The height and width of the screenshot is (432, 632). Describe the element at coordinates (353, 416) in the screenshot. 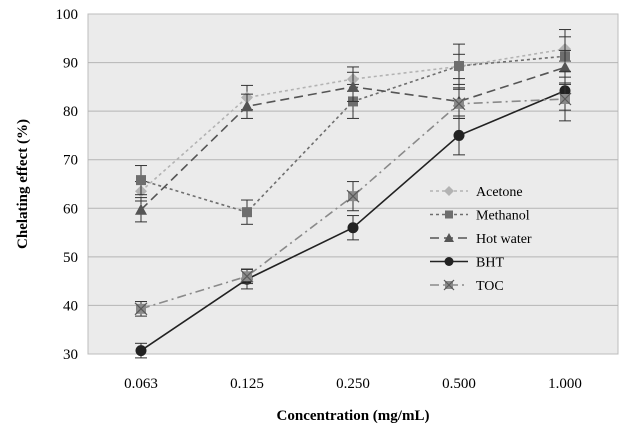

I see `x-axis-title: Concentration (mg/mL)` at that location.